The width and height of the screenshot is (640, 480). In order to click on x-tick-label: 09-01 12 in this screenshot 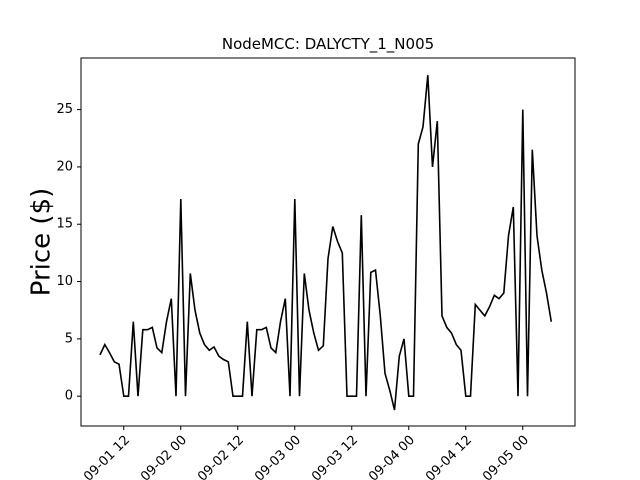, I will do `click(107, 456)`.